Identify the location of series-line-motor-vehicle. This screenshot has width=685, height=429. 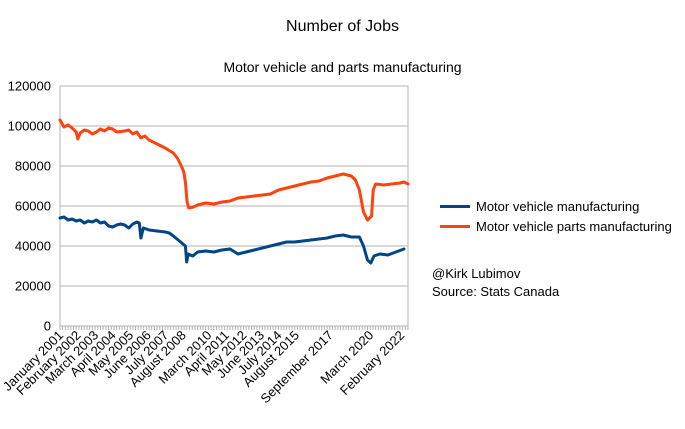
(232, 240).